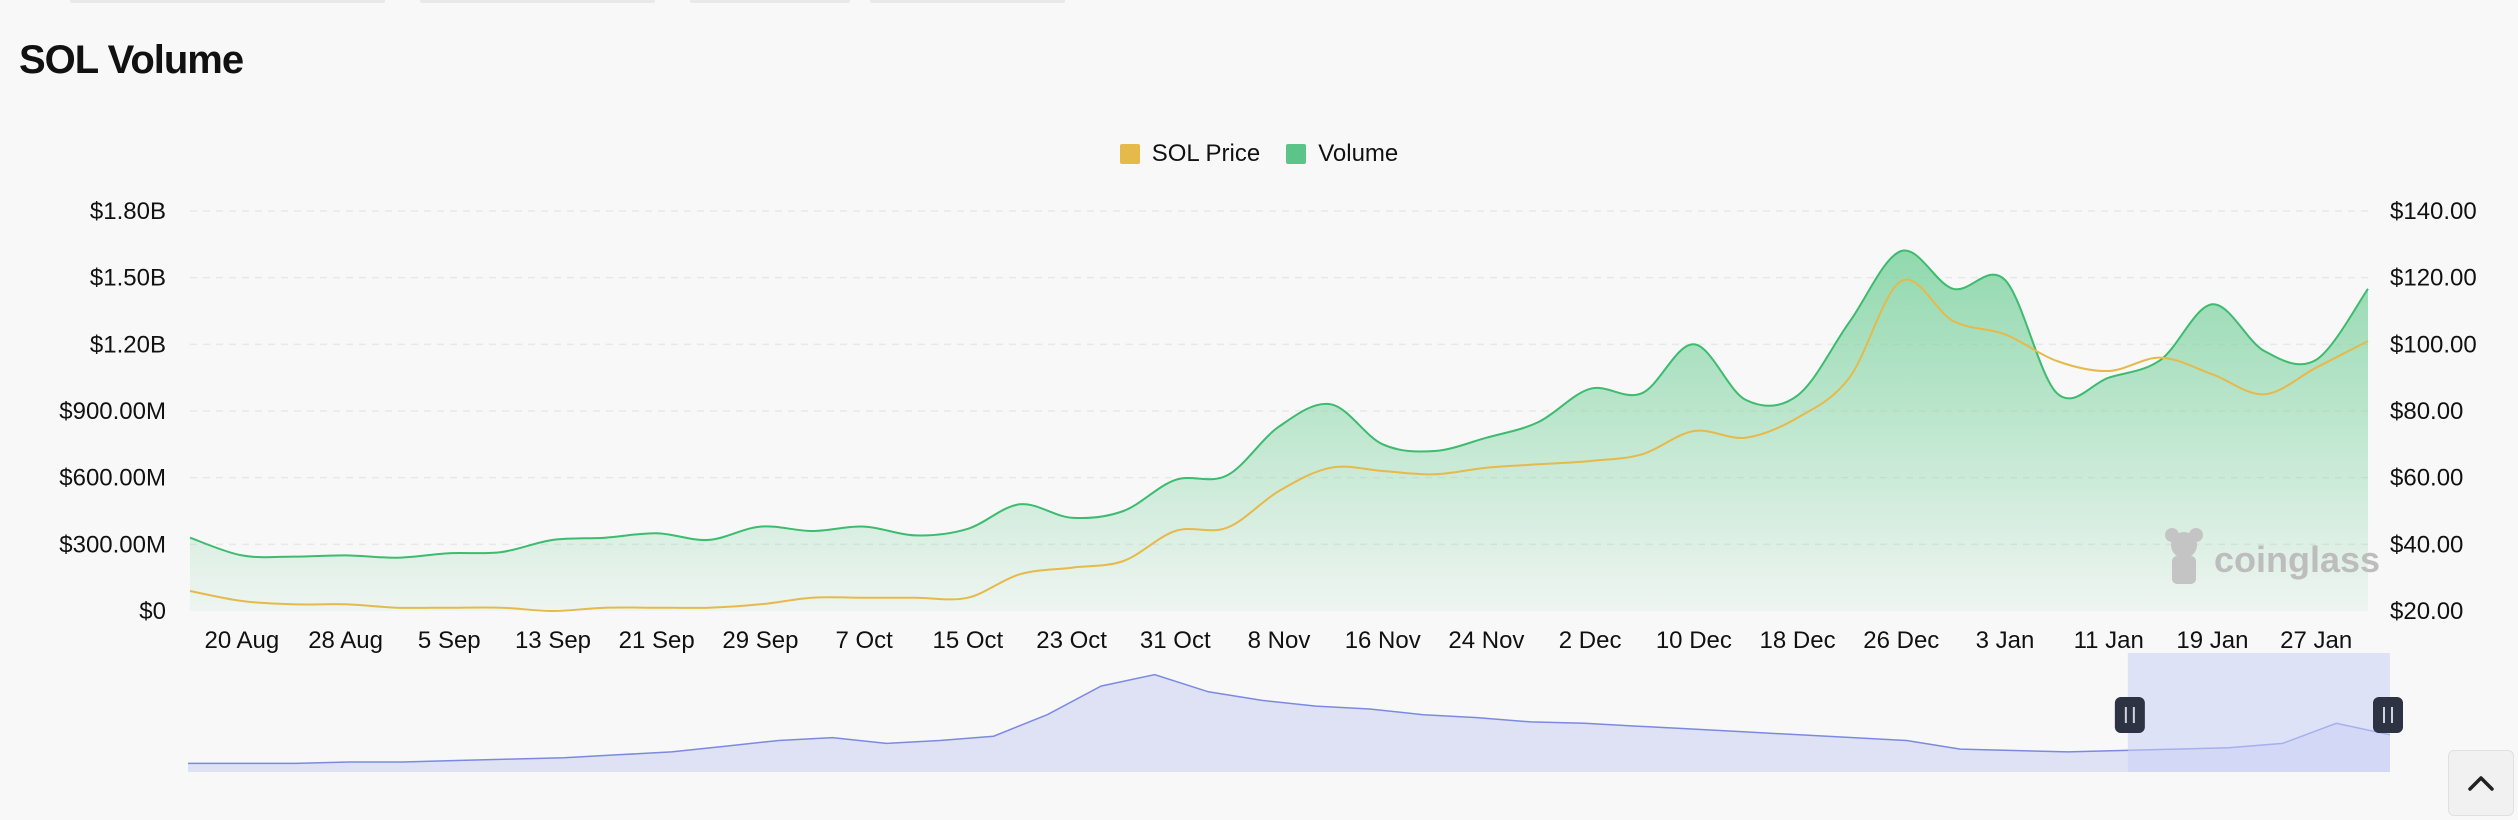 This screenshot has height=820, width=2518. I want to click on page-title: SOL Volume, so click(131, 60).